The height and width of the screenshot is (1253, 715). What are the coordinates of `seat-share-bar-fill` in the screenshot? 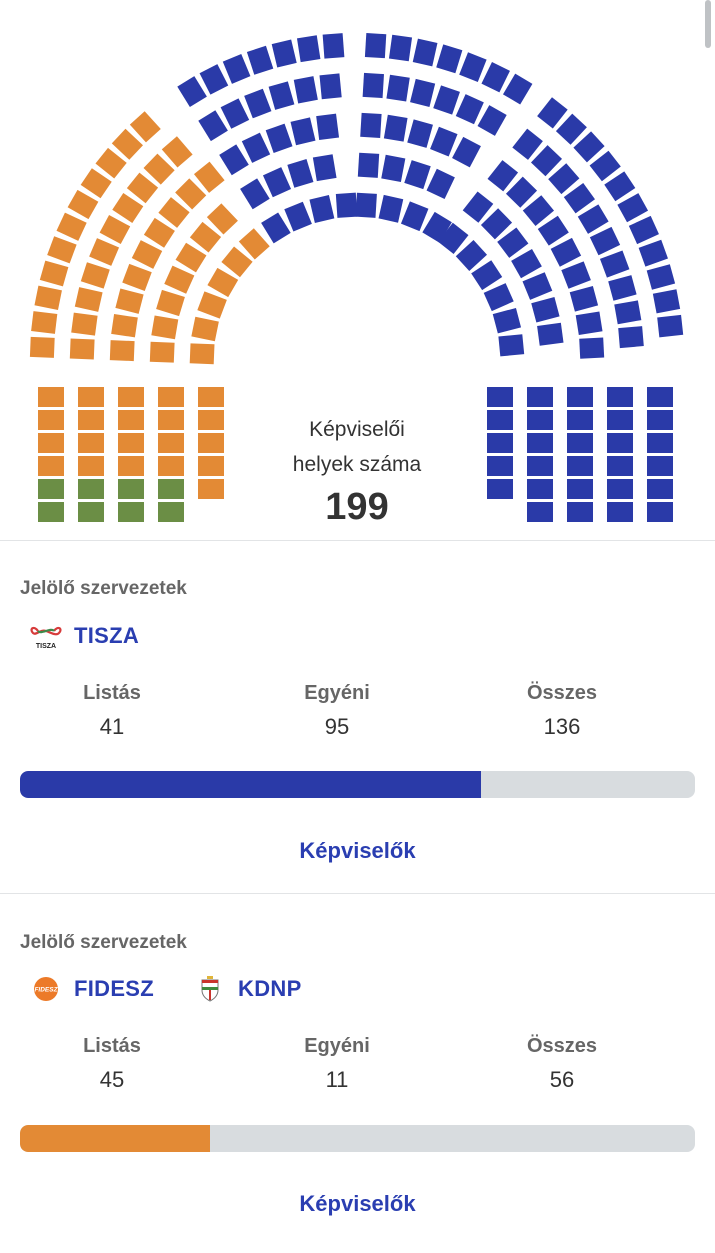 It's located at (115, 1138).